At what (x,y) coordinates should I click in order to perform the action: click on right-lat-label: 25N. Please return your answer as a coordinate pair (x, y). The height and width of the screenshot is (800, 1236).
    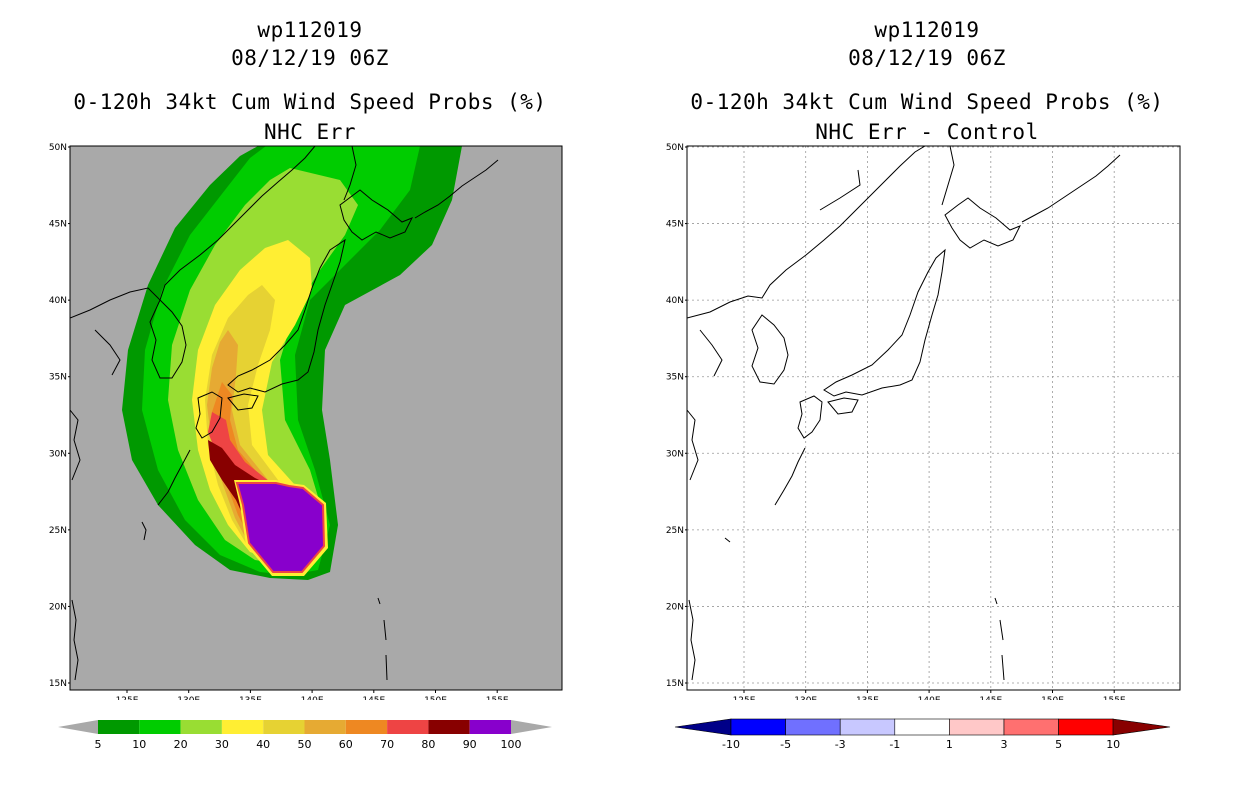
    Looking at the image, I should click on (675, 531).